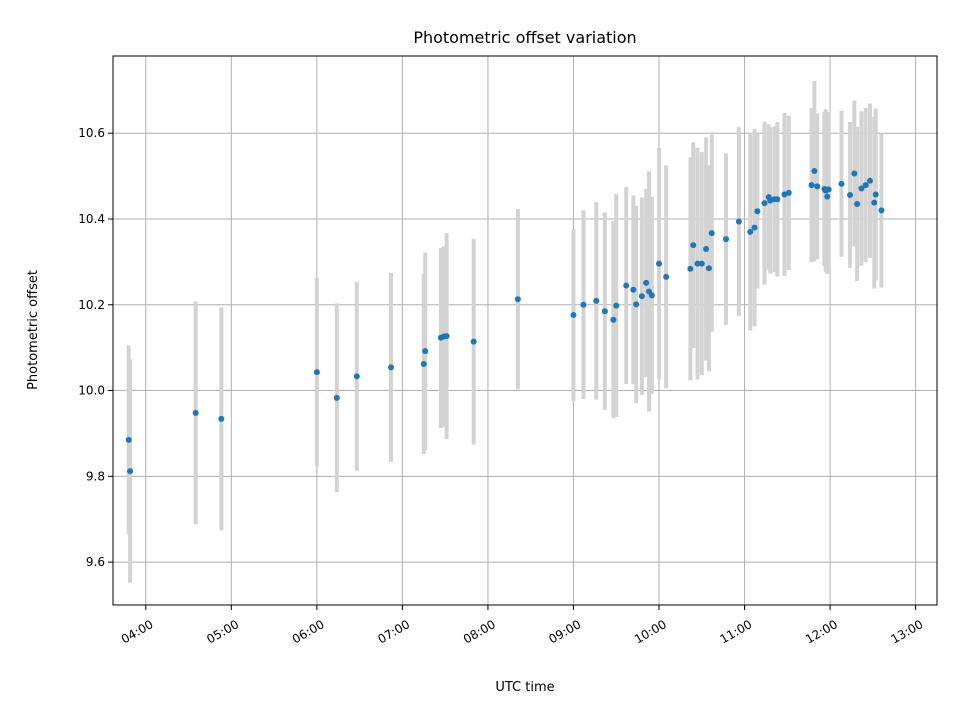 The image size is (960, 720). I want to click on chart-title: Photometric offset variation, so click(524, 37).